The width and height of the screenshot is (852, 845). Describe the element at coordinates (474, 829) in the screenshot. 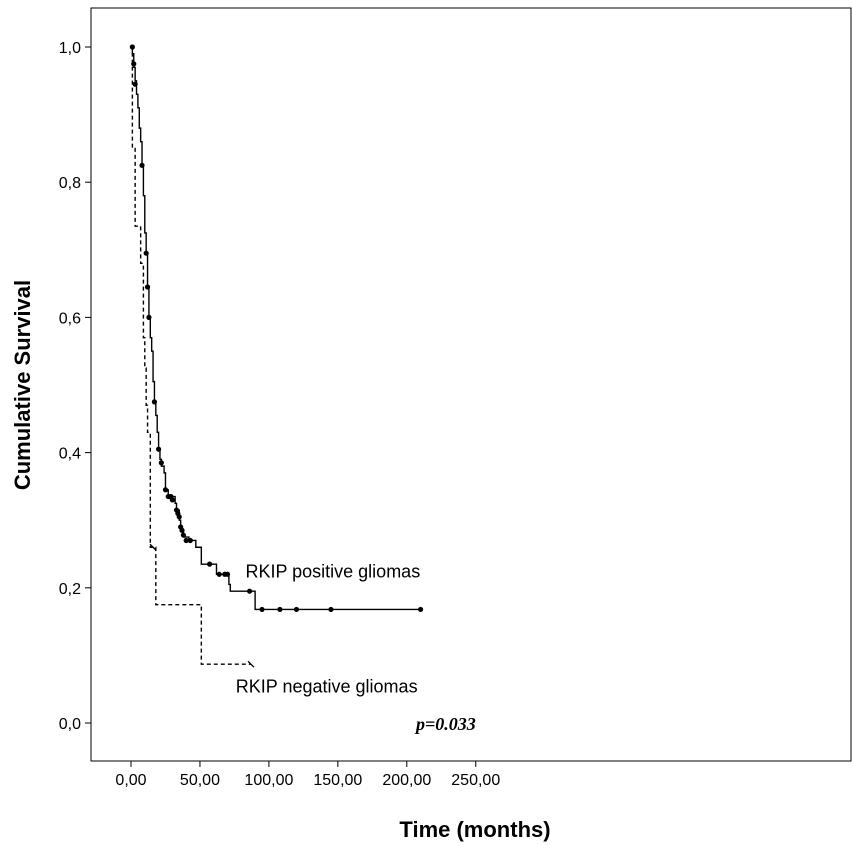

I see `x-axis-title: Time (months)` at that location.